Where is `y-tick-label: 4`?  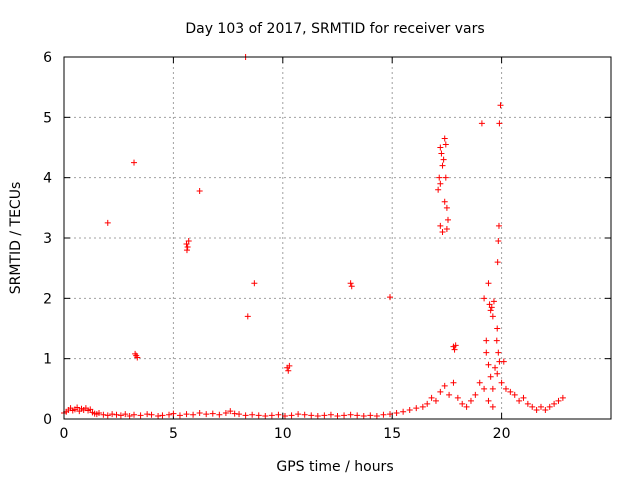
y-tick-label: 4 is located at coordinates (47, 179).